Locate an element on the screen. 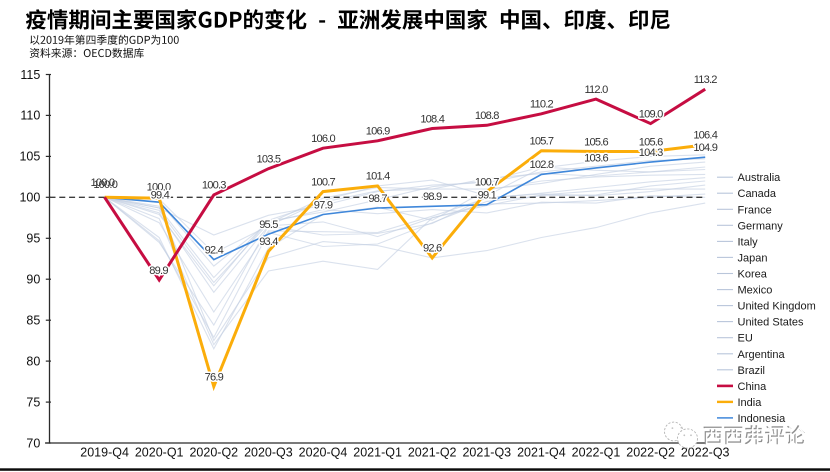  svg-text: 104.3 is located at coordinates (651, 153).